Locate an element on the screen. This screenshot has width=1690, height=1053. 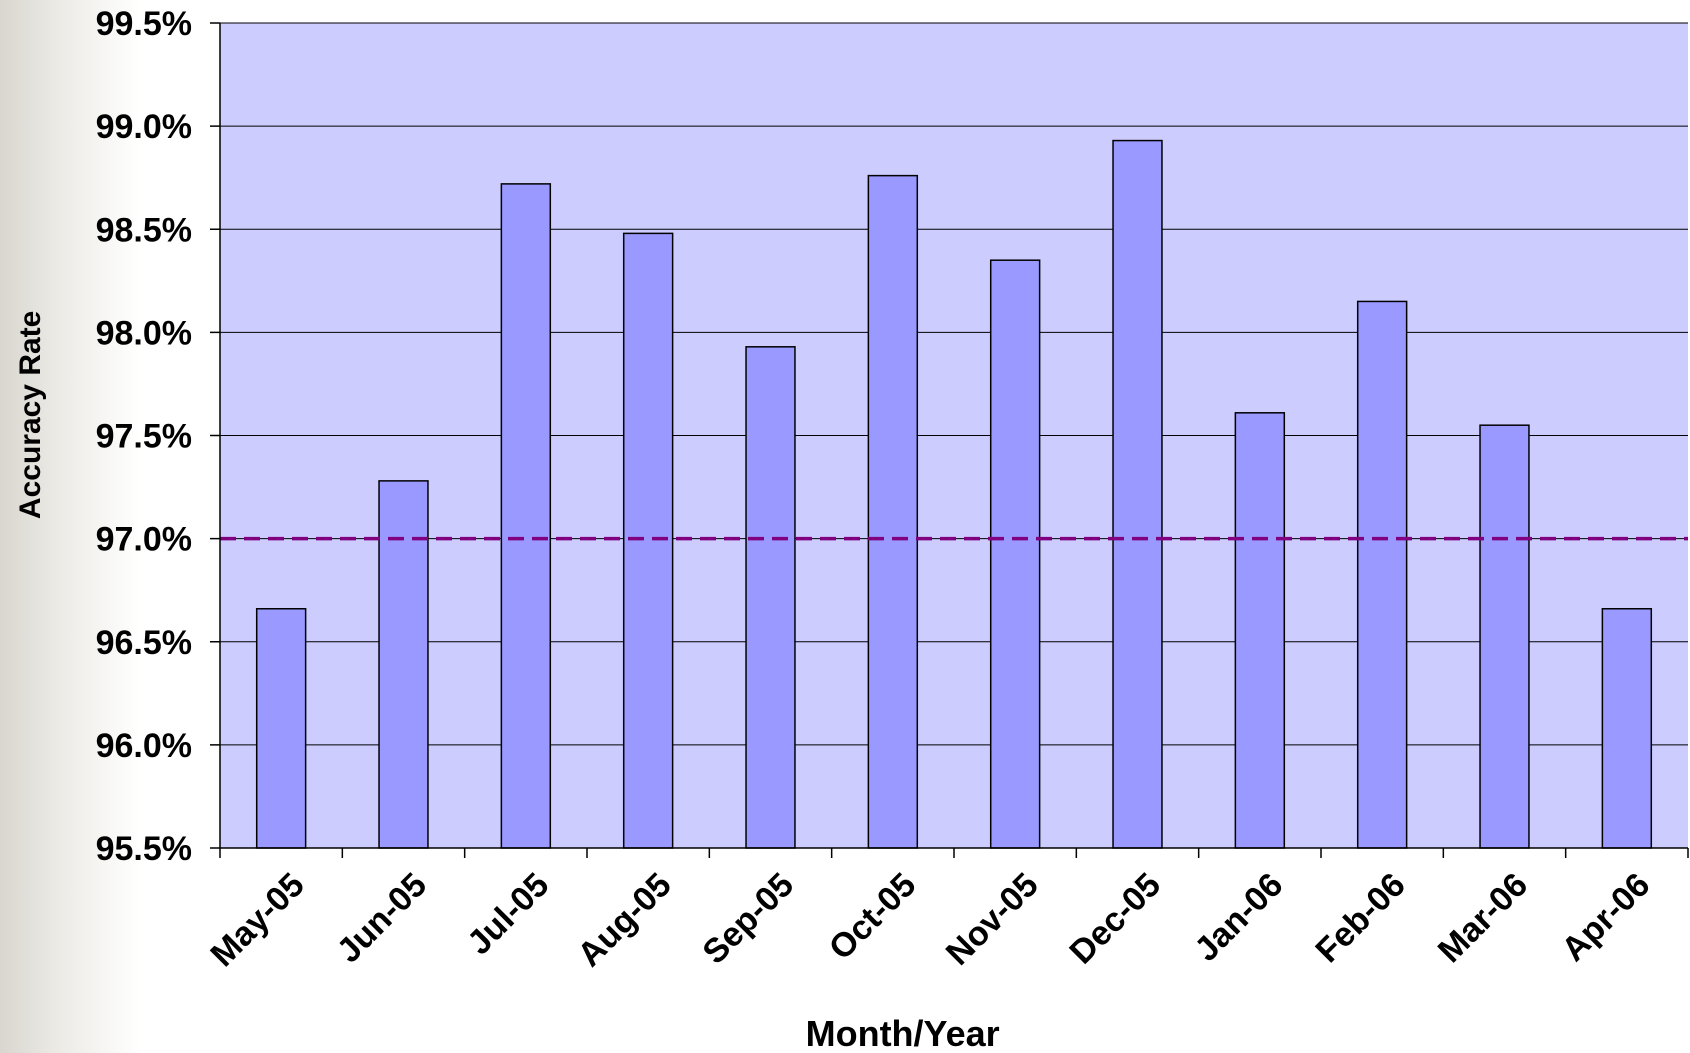
y-tick-label: 98.5% is located at coordinates (144, 230).